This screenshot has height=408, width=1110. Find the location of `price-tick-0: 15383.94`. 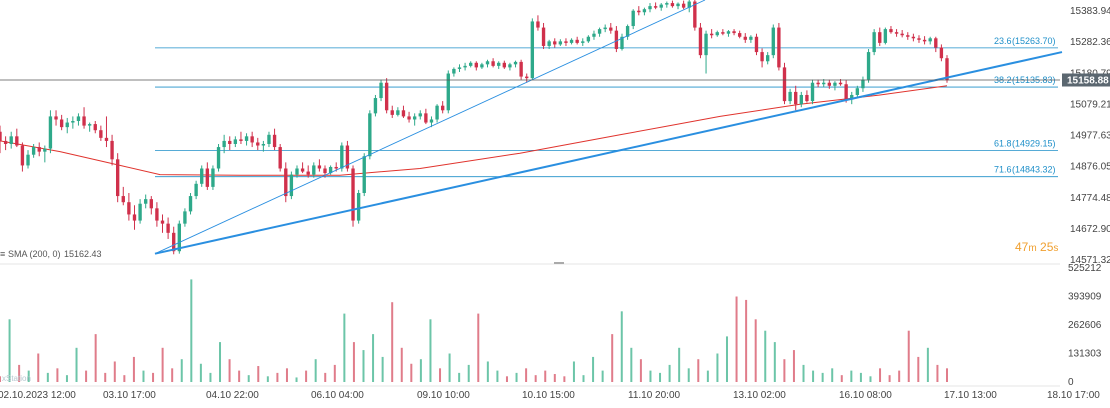

price-tick-0: 15383.94 is located at coordinates (1090, 11).